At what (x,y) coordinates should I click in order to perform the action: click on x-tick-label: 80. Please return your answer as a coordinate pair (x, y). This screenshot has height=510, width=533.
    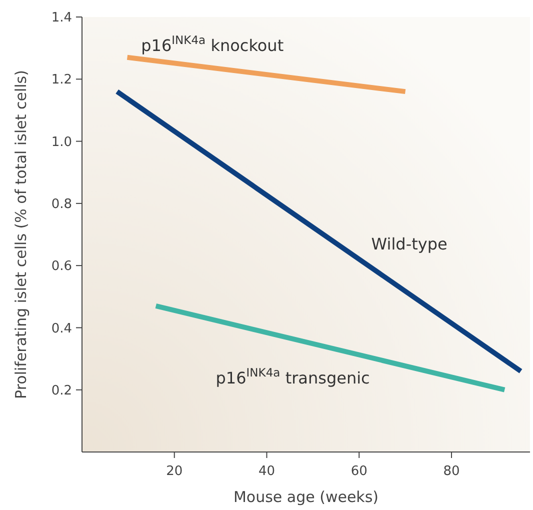
    Looking at the image, I should click on (451, 471).